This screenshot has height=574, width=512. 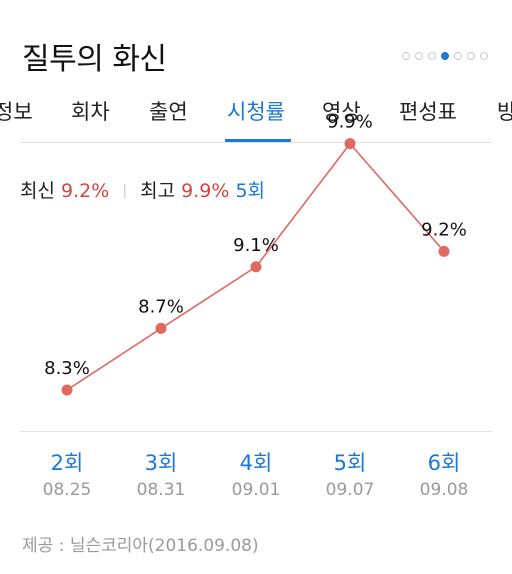 I want to click on active-tab-indicator, so click(x=258, y=140).